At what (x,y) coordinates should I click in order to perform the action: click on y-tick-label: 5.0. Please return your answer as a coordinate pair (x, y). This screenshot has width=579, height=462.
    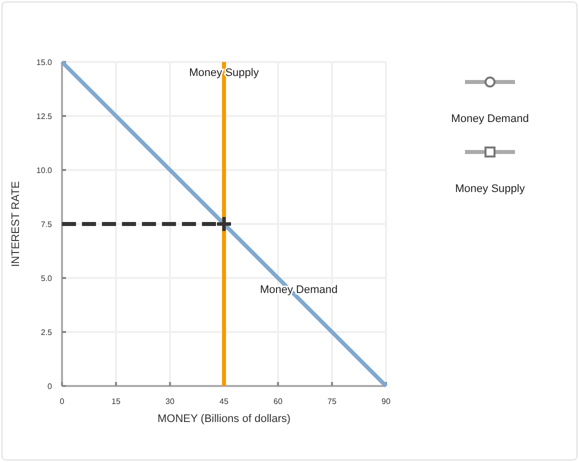
    Looking at the image, I should click on (46, 278).